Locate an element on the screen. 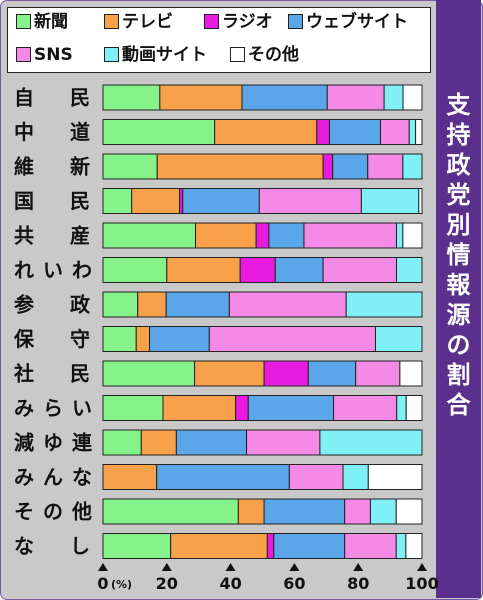  tick-label: 60 is located at coordinates (294, 583).